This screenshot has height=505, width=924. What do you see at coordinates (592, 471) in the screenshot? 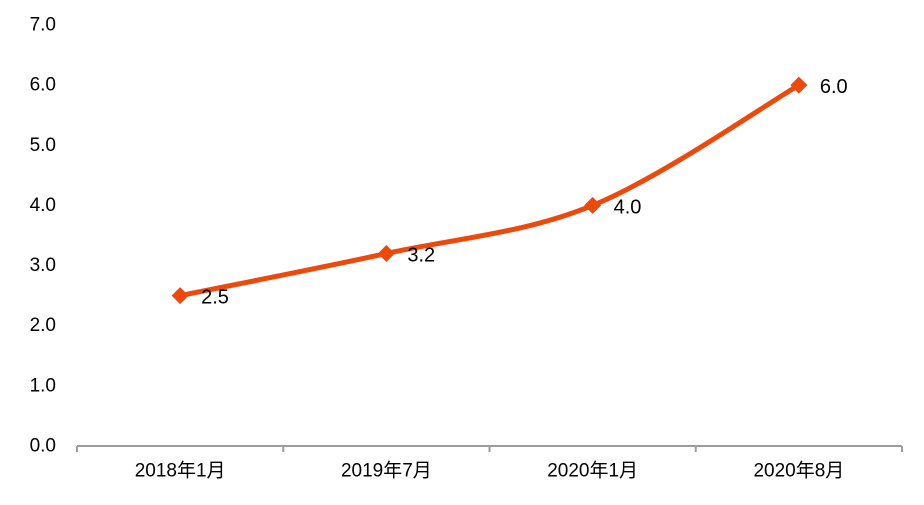
I see `x-axis-category-label: 2020年1月` at bounding box center [592, 471].